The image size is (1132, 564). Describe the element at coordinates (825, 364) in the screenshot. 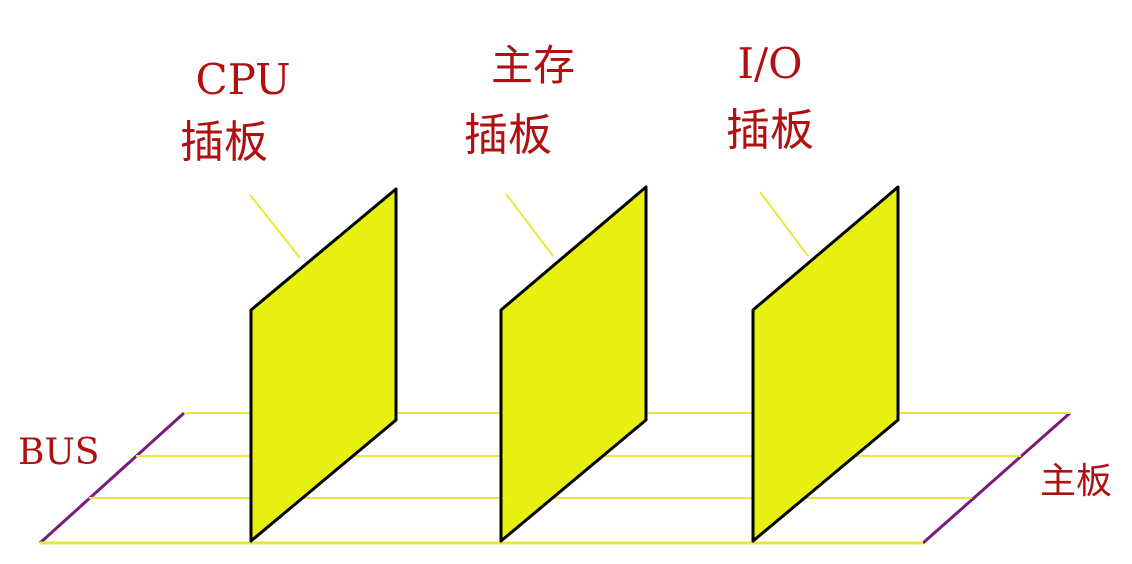

I see `io-card` at that location.